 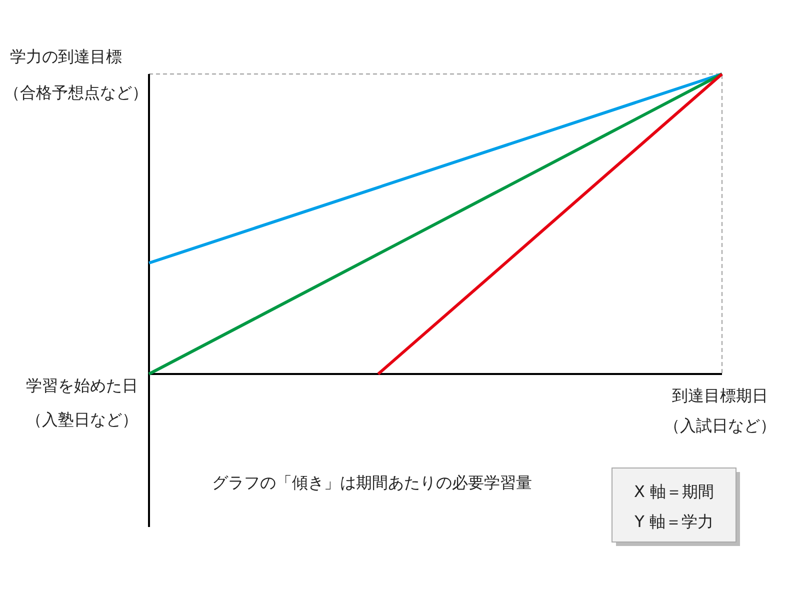 I want to click on xlabel: 到達目標期日, so click(x=720, y=395).